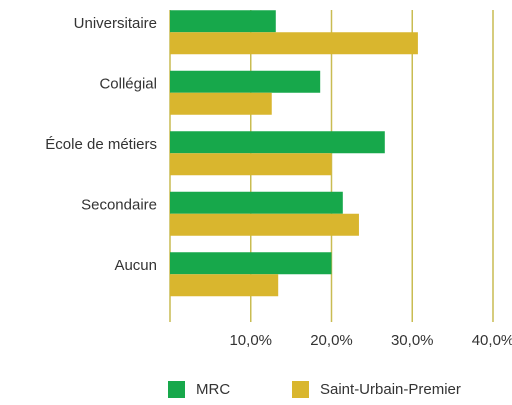  Describe the element at coordinates (331, 340) in the screenshot. I see `x-tick-label: 20,0%` at that location.